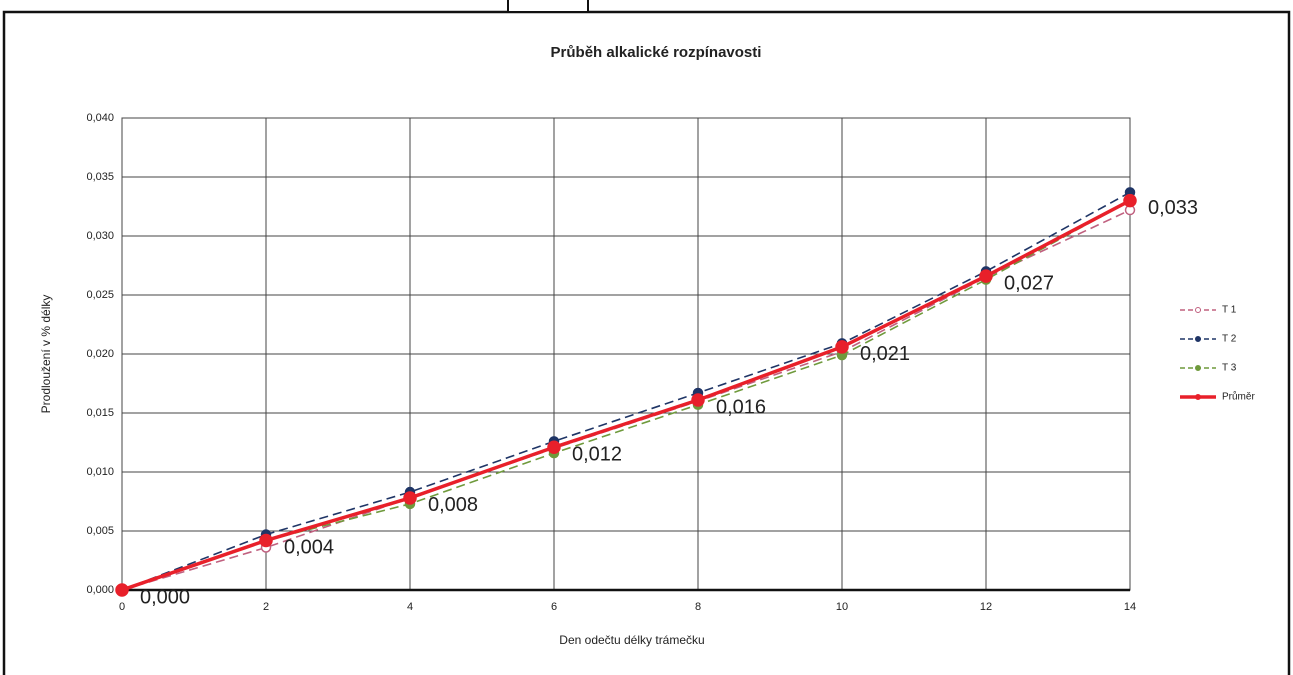 Image resolution: width=1293 pixels, height=675 pixels. What do you see at coordinates (698, 607) in the screenshot?
I see `x-tick-label: 8` at bounding box center [698, 607].